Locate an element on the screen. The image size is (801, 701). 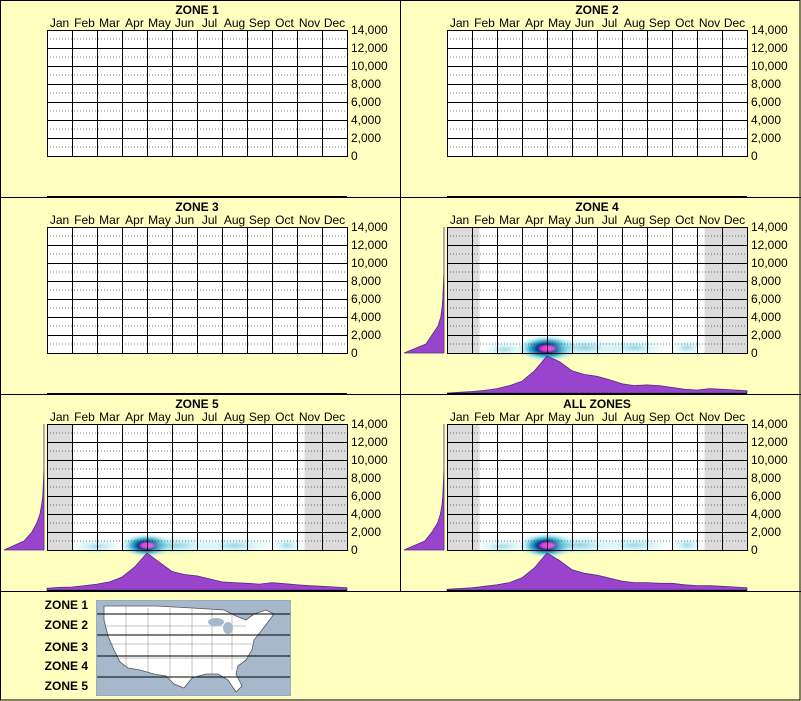
legend-zone-2: ZONE 2 is located at coordinates (66, 625).